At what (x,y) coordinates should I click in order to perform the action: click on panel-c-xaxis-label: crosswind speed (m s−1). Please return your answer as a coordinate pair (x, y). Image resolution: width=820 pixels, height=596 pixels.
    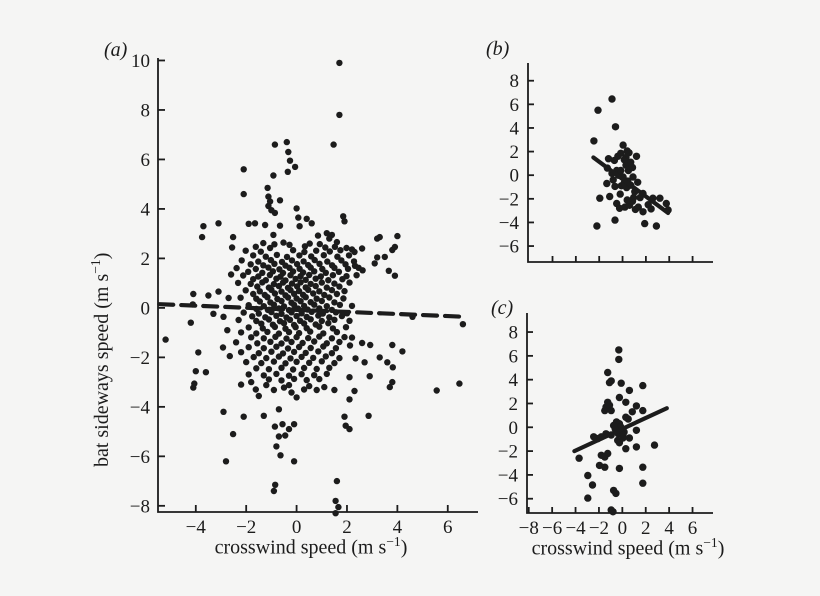
    Looking at the image, I should click on (628, 548).